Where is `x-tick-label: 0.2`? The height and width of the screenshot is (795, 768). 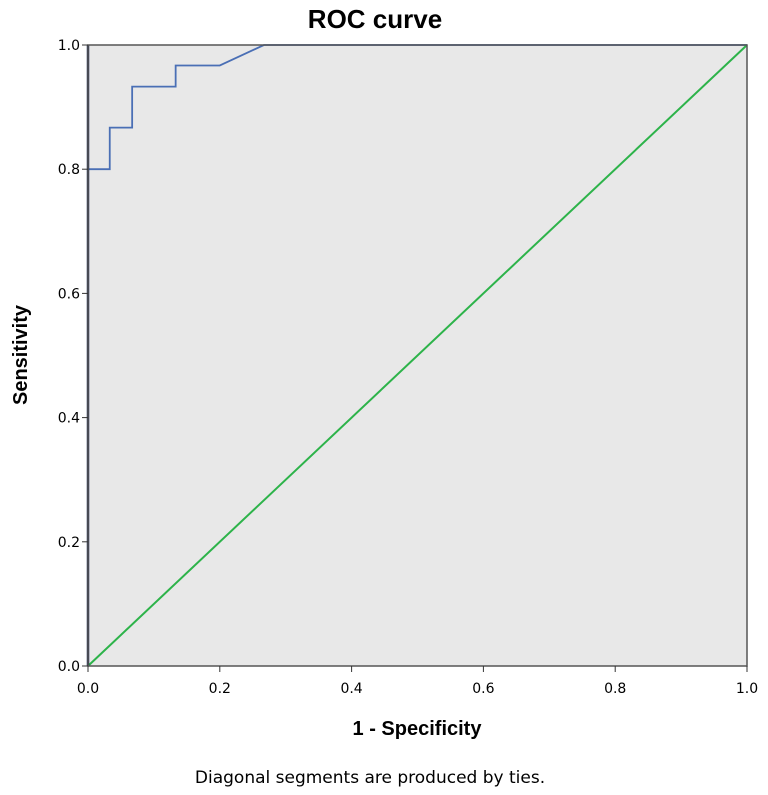
x-tick-label: 0.2 is located at coordinates (220, 689).